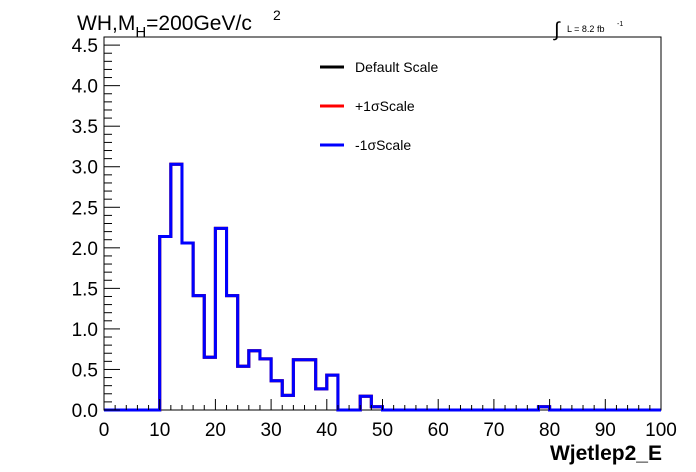  I want to click on luminosity-label: ∫ L = 8.2 fb -1, so click(588, 30).